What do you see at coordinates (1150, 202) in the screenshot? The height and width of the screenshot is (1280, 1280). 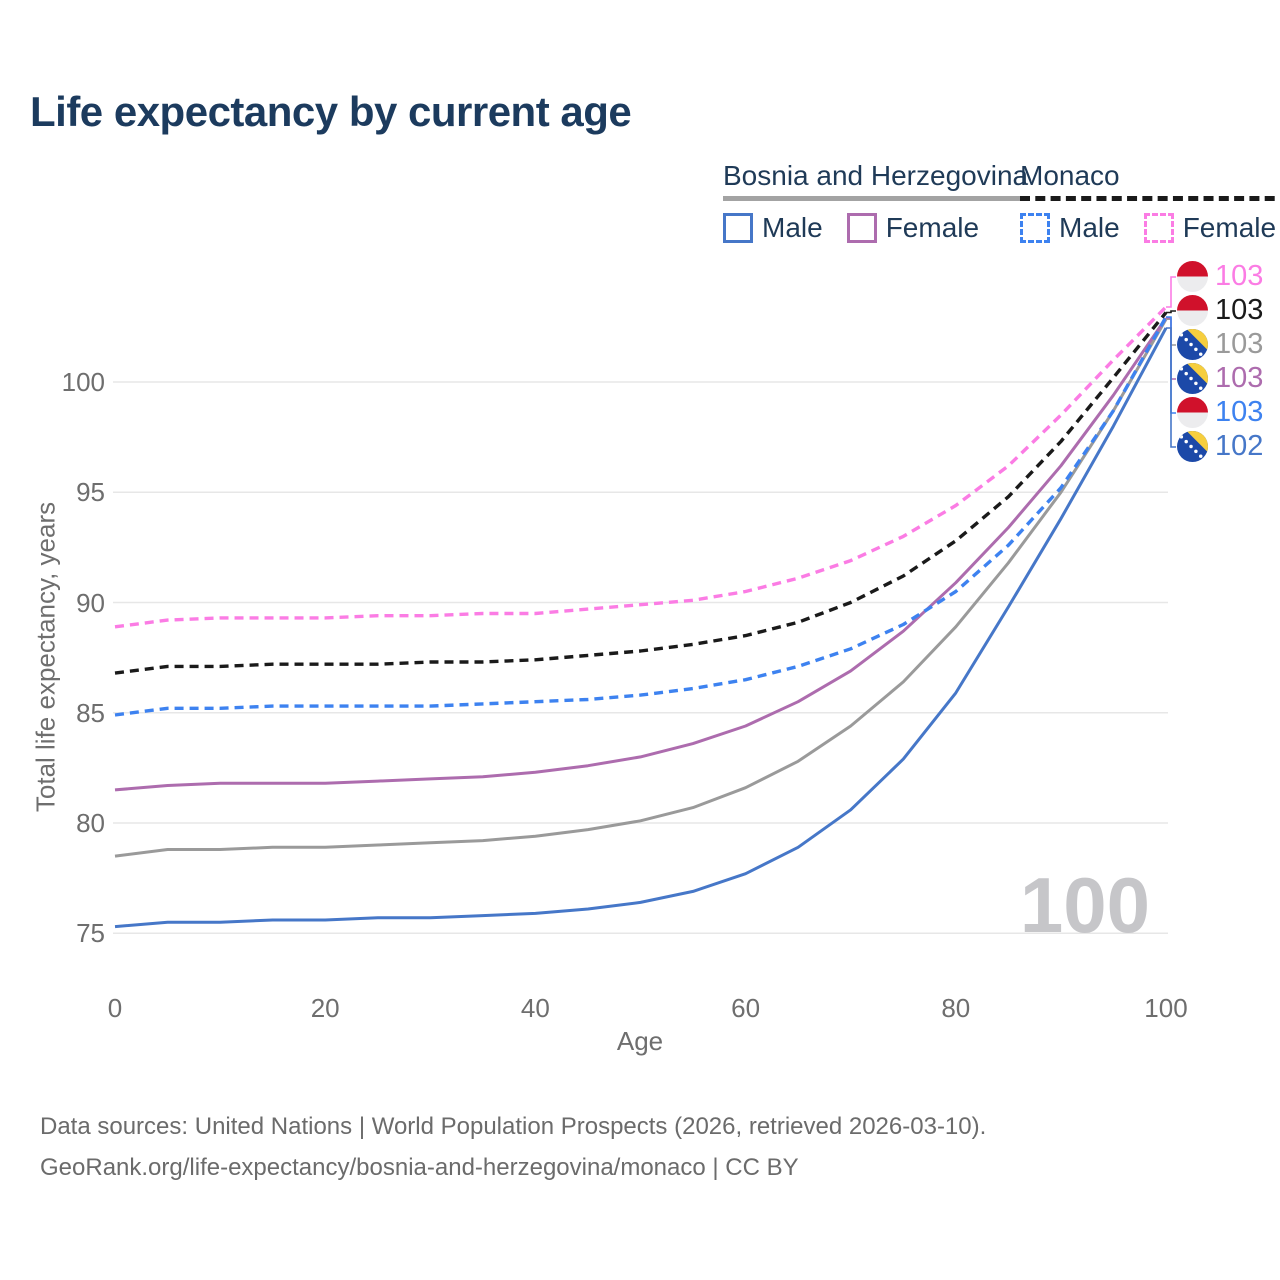 I see `legend-group-monaco: Monaco Male Female` at bounding box center [1150, 202].